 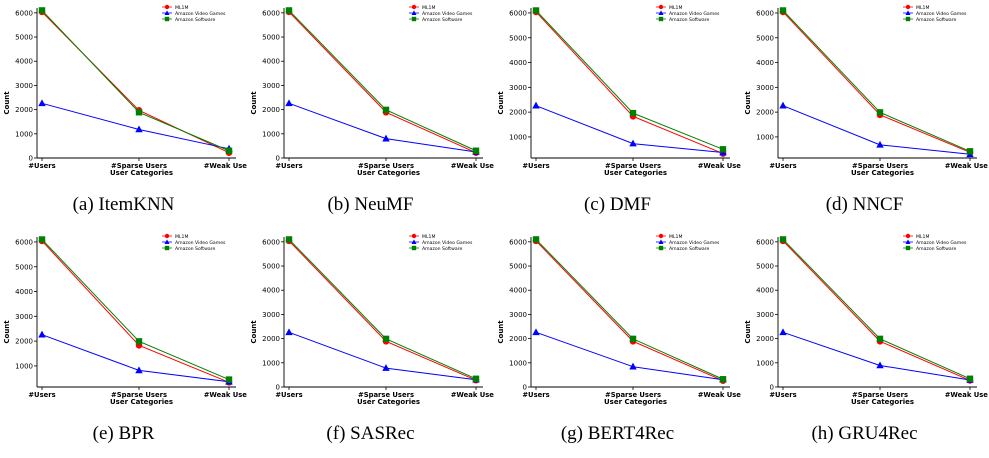 What do you see at coordinates (617, 204) in the screenshot?
I see `chart-caption: (c) DMF` at bounding box center [617, 204].